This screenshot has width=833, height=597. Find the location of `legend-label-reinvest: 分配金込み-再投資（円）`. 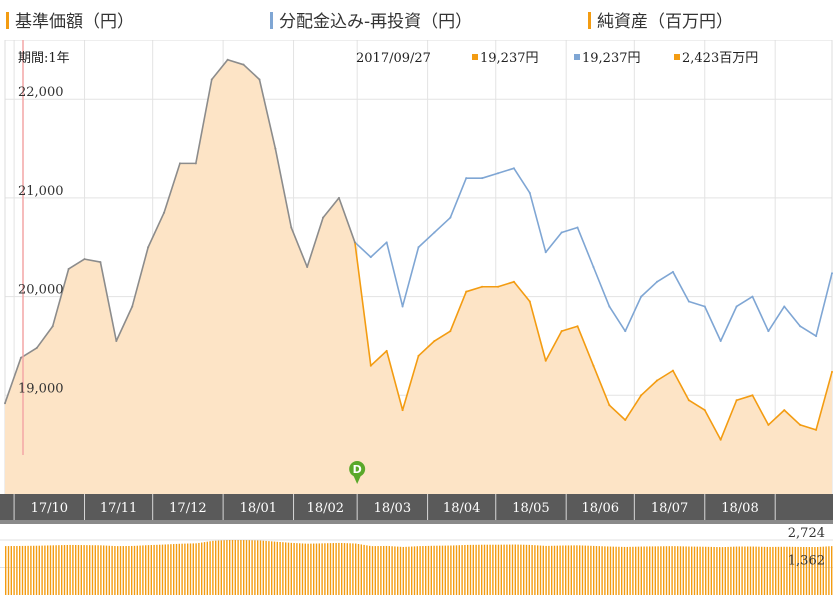

legend-label-reinvest: 分配金込み-再投資（円） is located at coordinates (376, 22).